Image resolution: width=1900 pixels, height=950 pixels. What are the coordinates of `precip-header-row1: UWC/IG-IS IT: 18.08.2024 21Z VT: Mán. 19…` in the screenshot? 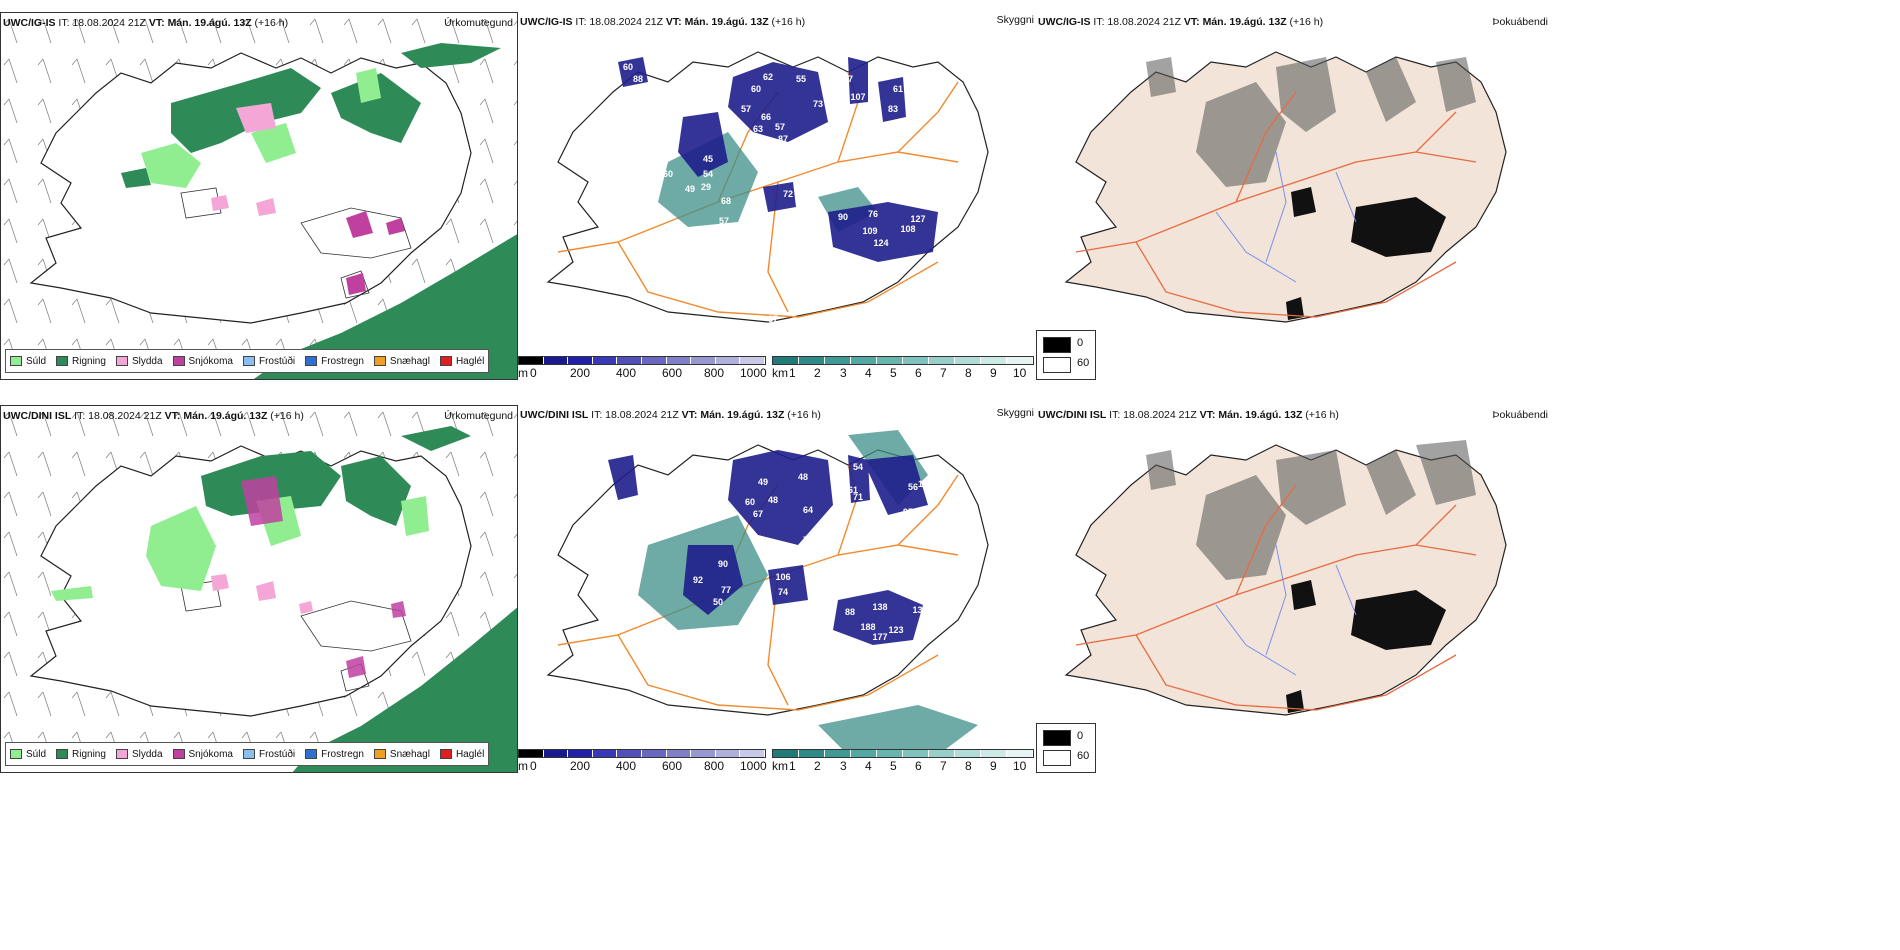 It's located at (146, 23).